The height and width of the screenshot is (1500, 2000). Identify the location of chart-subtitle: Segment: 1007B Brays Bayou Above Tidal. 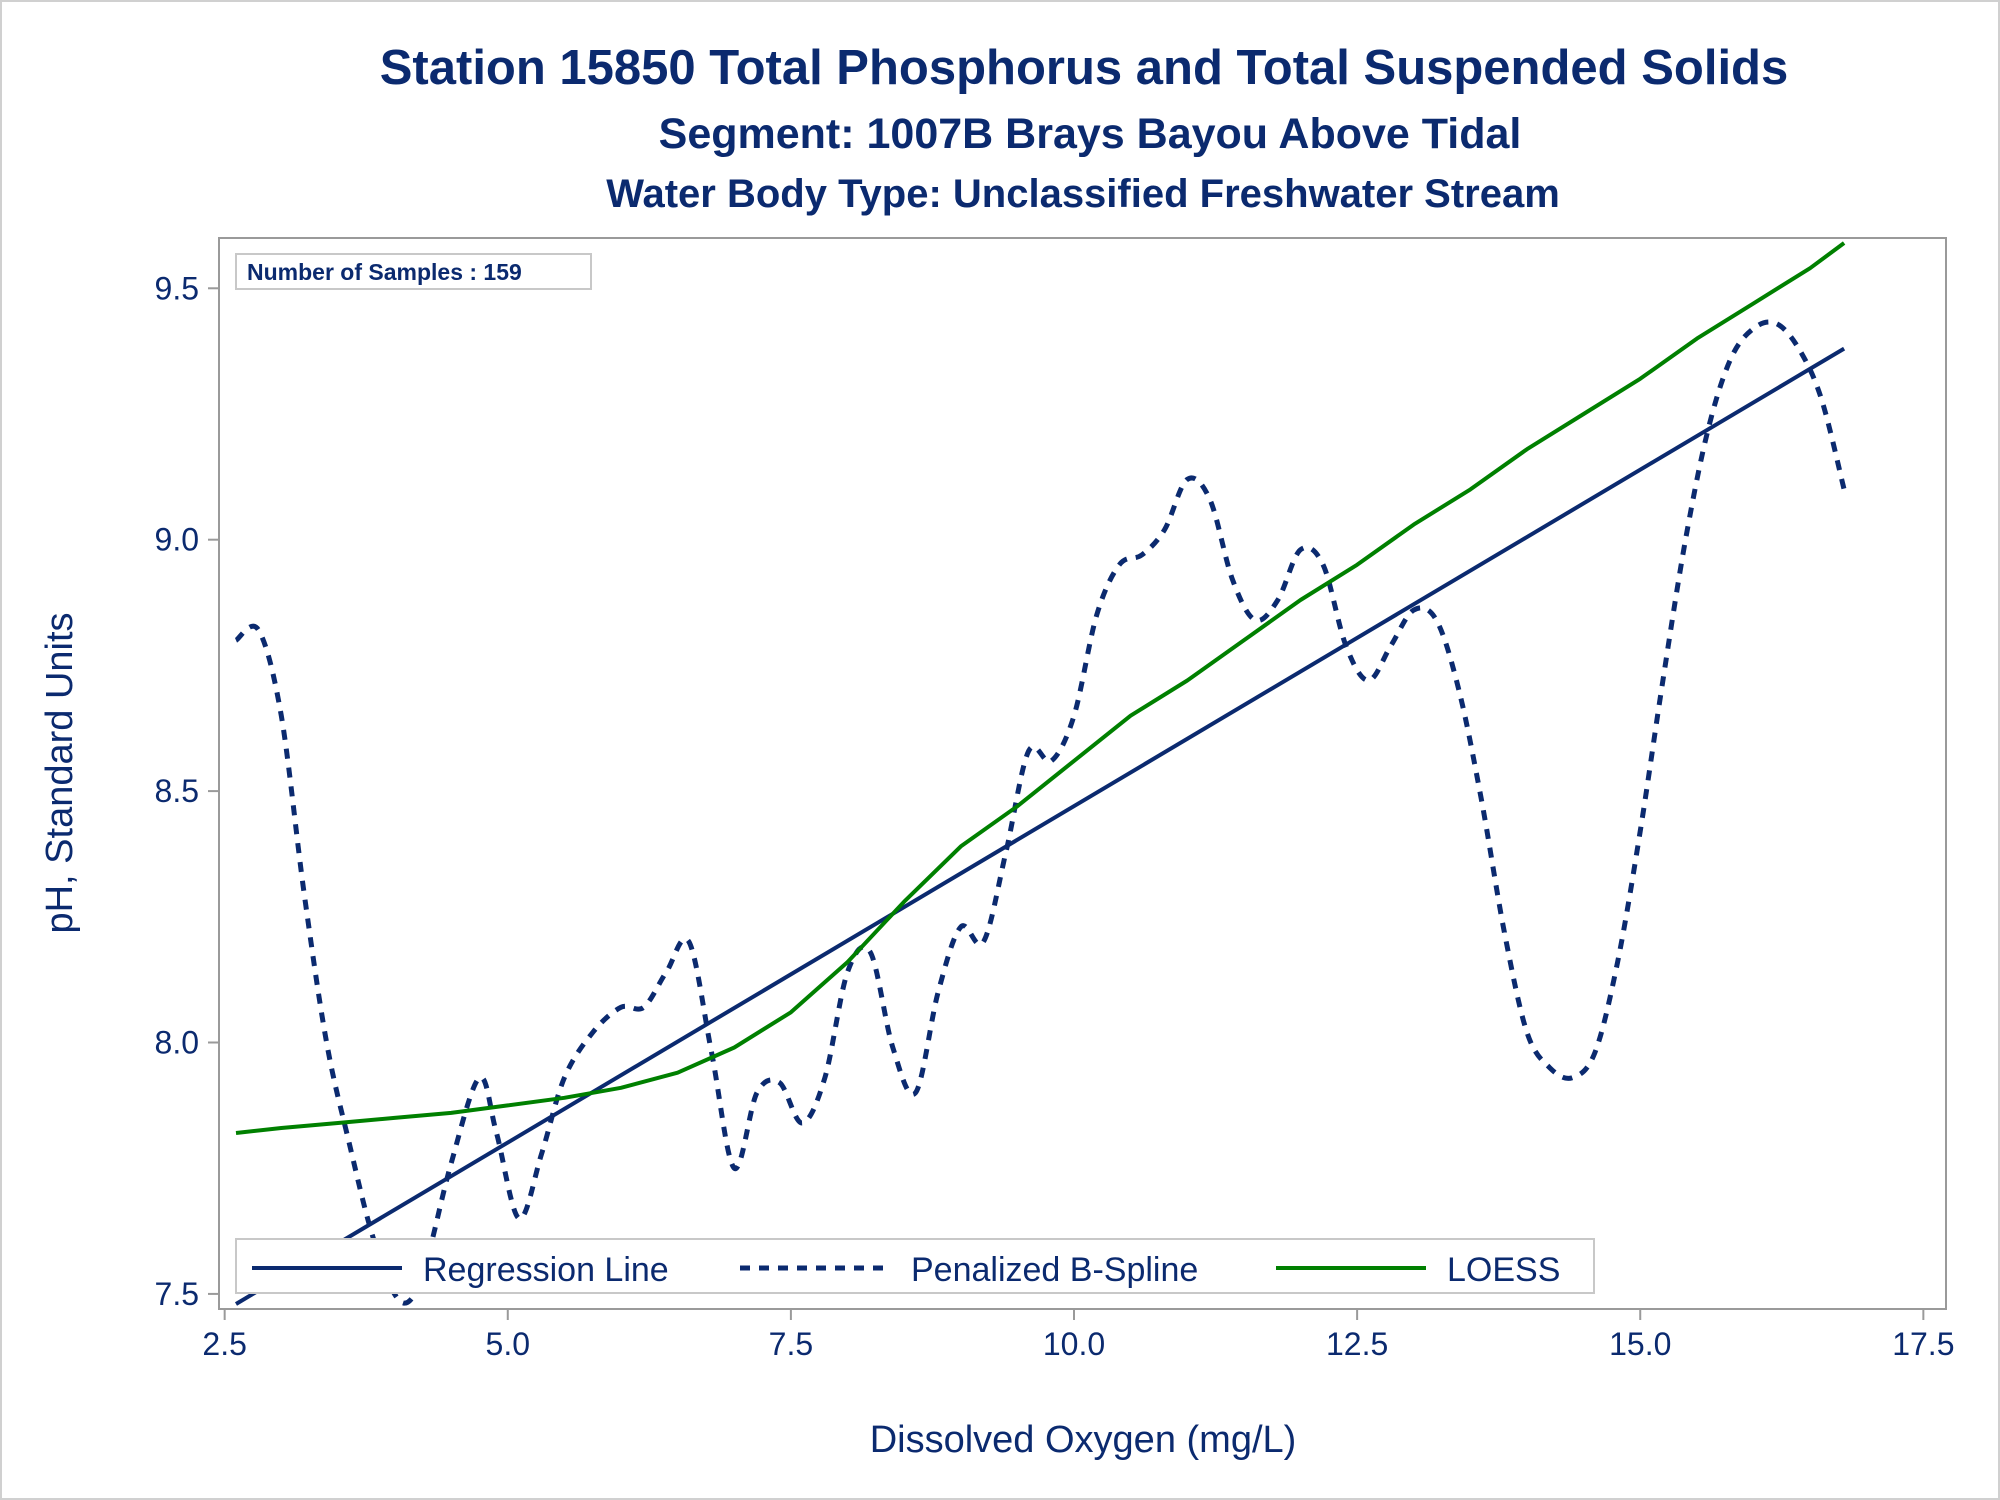
(1090, 134).